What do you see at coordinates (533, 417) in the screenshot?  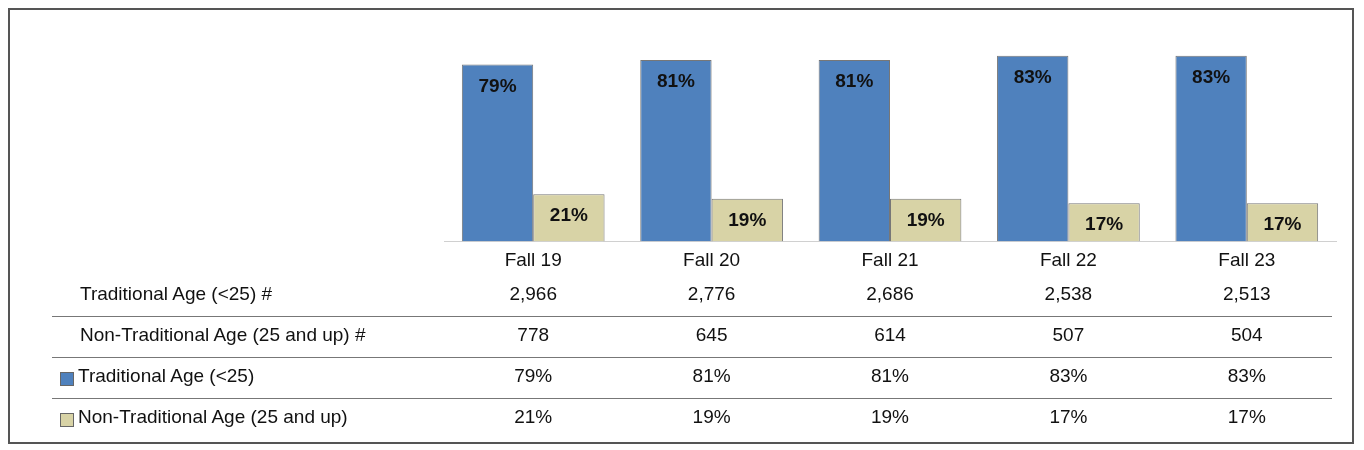 I see `data-label: 21%` at bounding box center [533, 417].